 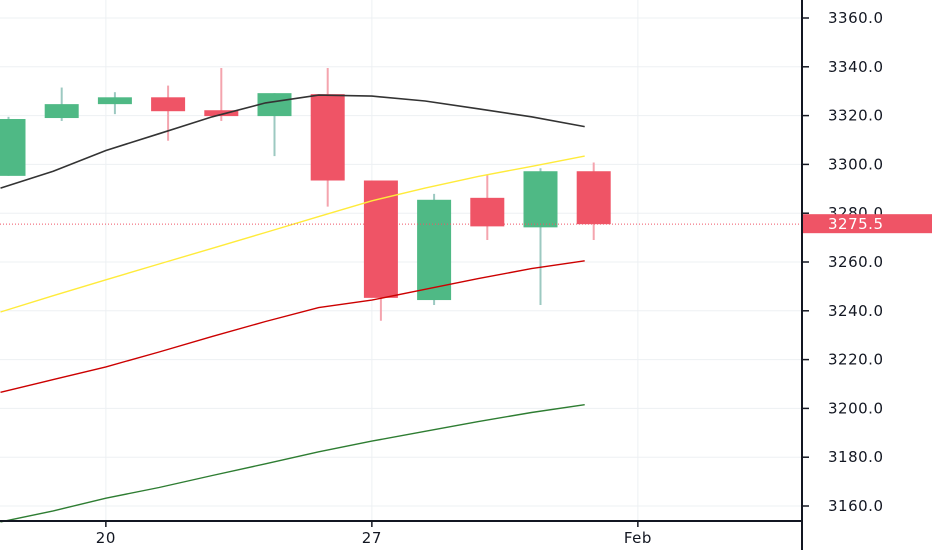 What do you see at coordinates (856, 457) in the screenshot?
I see `y-tick-label: 3180.0` at bounding box center [856, 457].